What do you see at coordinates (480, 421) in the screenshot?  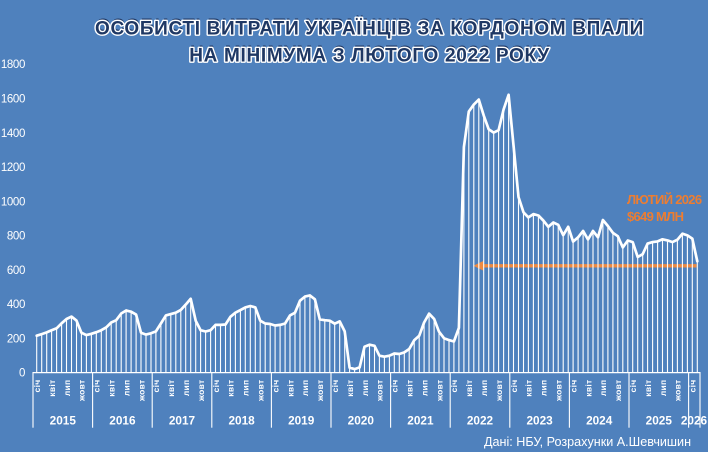 I see `svg-text: 2022` at bounding box center [480, 421].